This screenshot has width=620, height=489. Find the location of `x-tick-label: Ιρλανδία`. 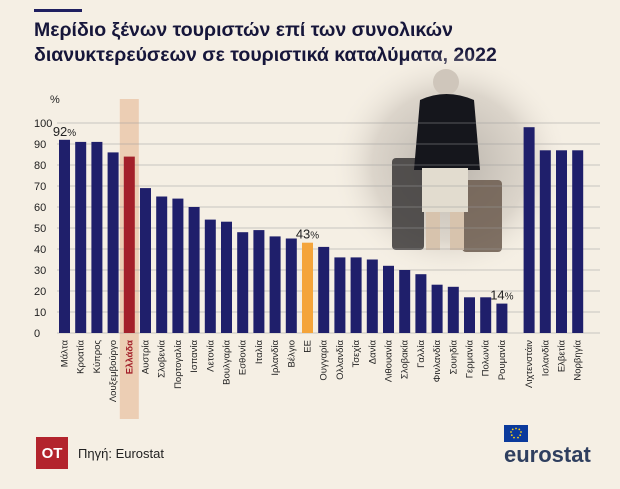

x-tick-label: Ιρλανδία is located at coordinates (275, 357).